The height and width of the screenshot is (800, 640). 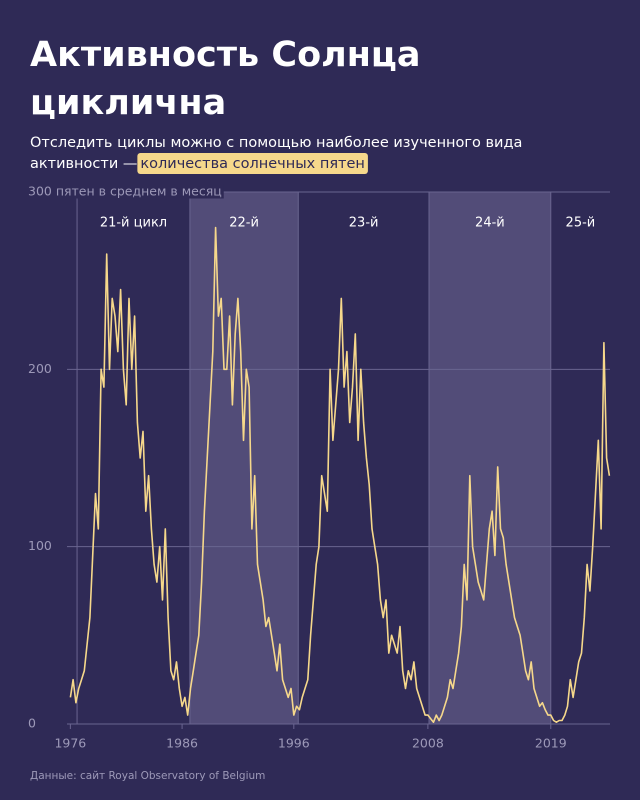 What do you see at coordinates (244, 223) in the screenshot?
I see `cycle-label: 22-й` at bounding box center [244, 223].